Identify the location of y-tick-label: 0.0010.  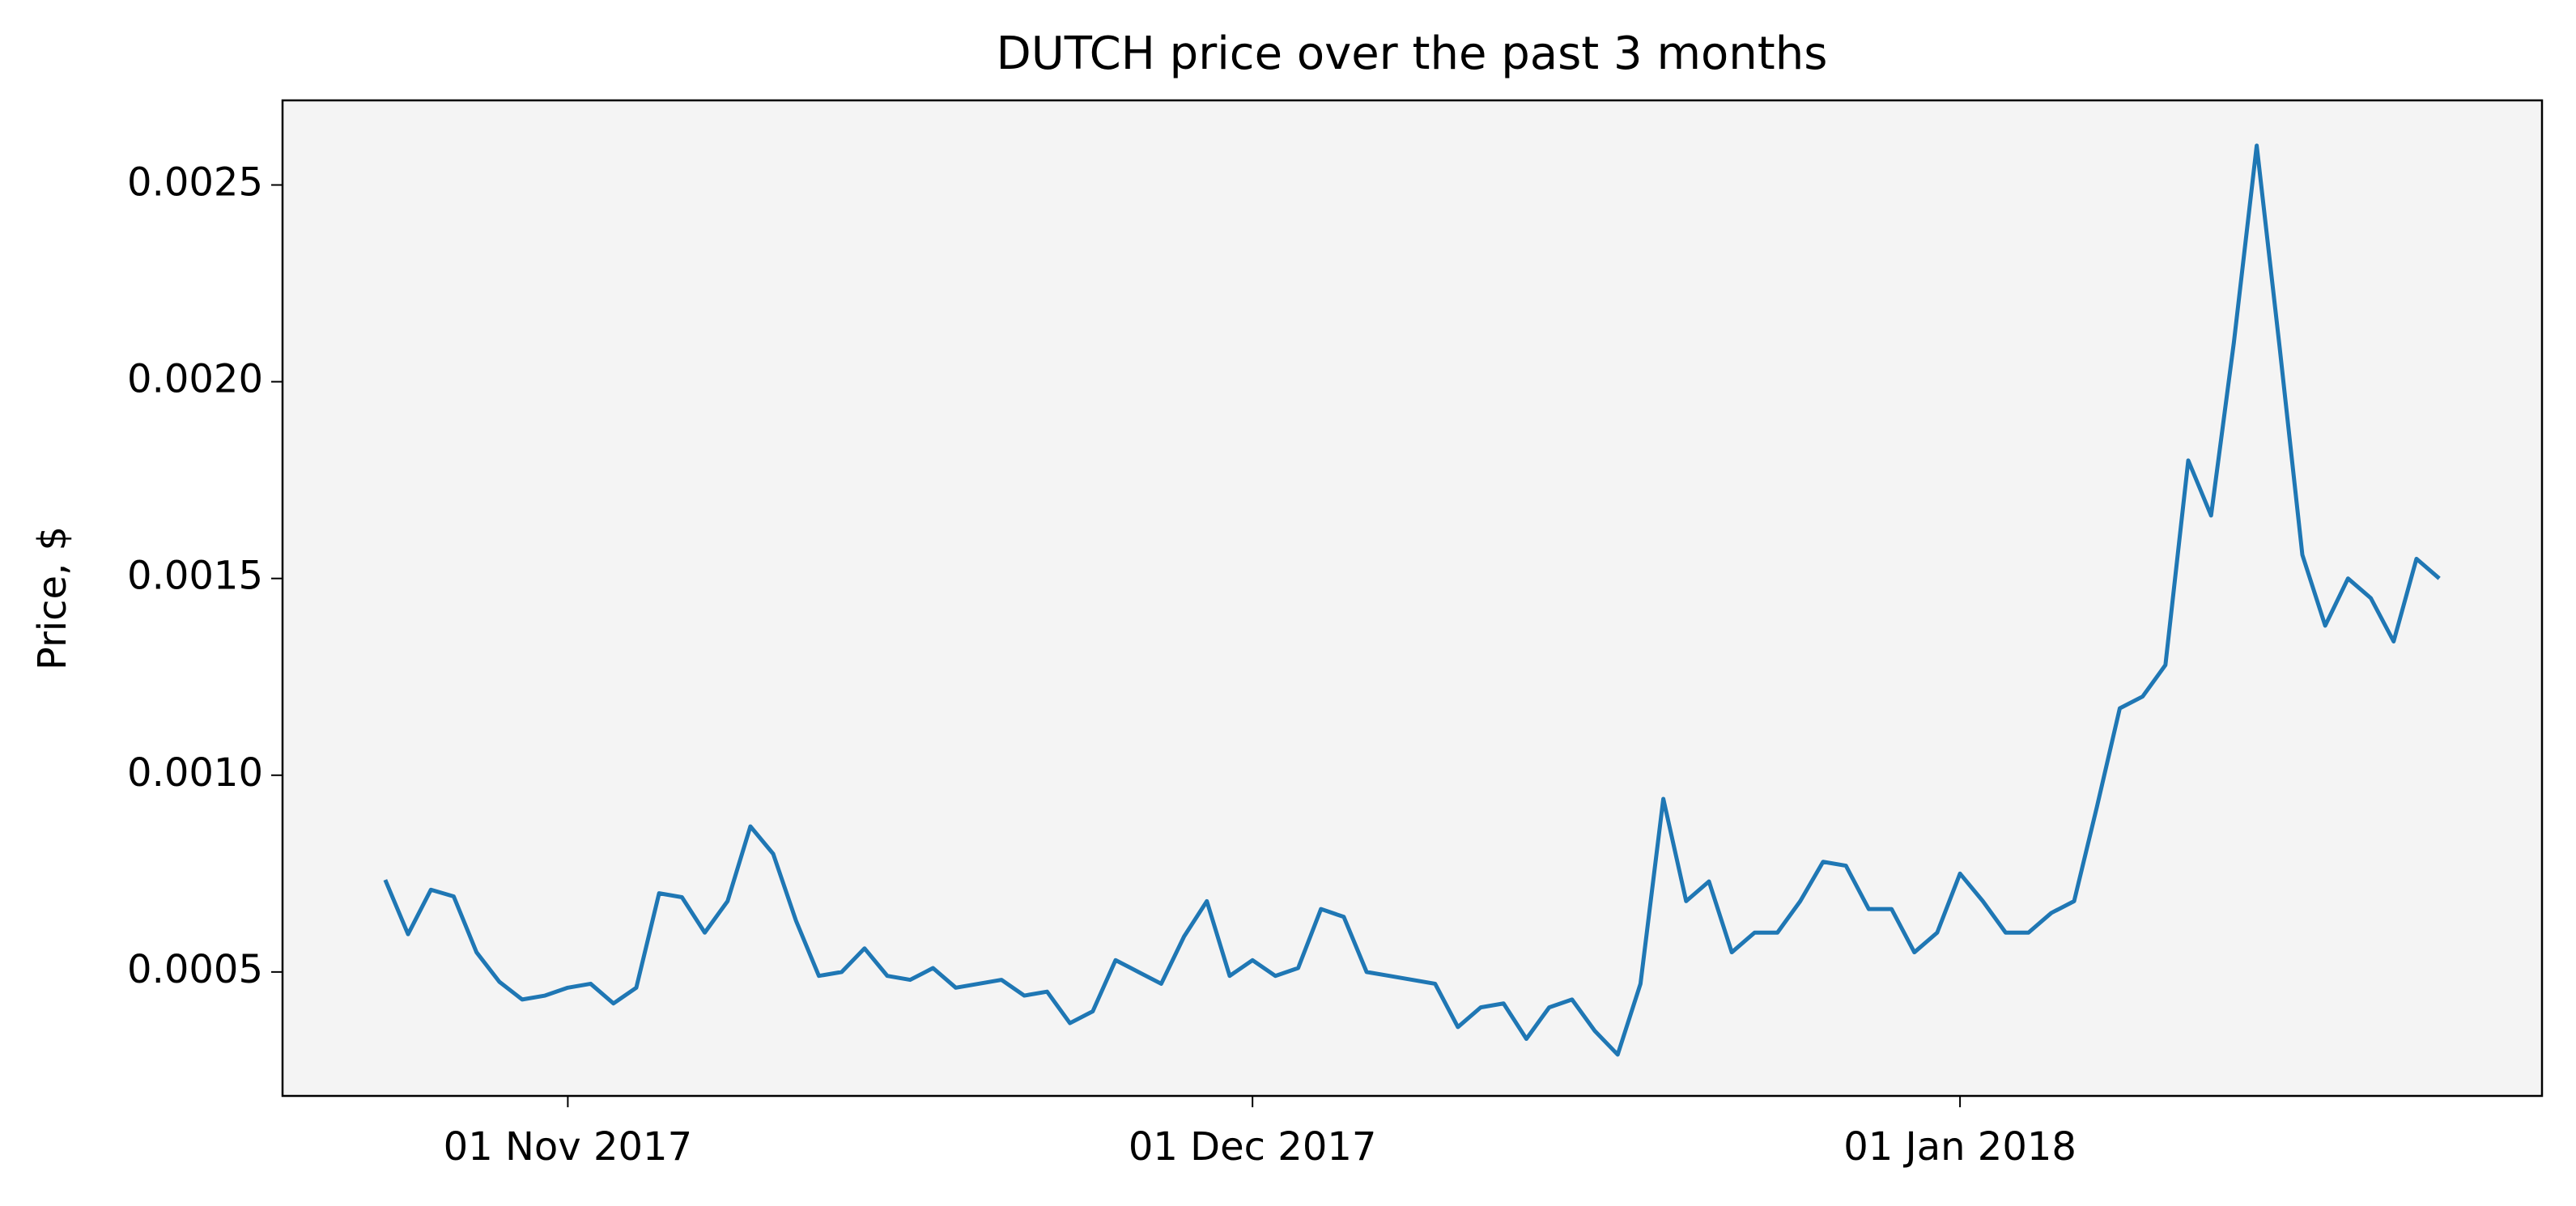
(195, 773).